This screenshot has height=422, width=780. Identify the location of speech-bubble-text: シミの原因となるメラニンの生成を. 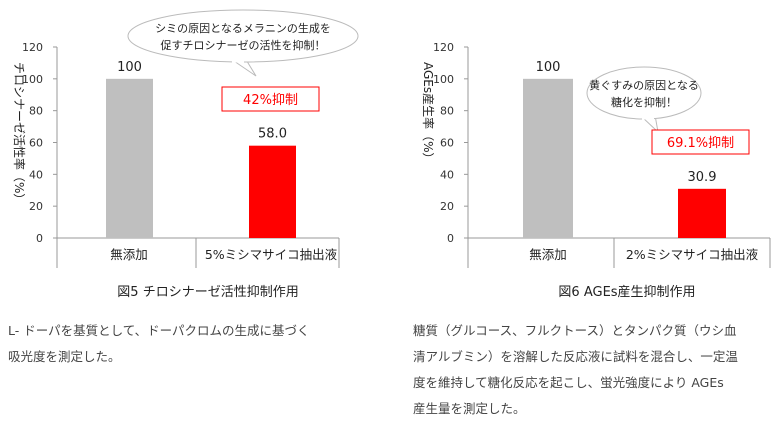
(243, 28).